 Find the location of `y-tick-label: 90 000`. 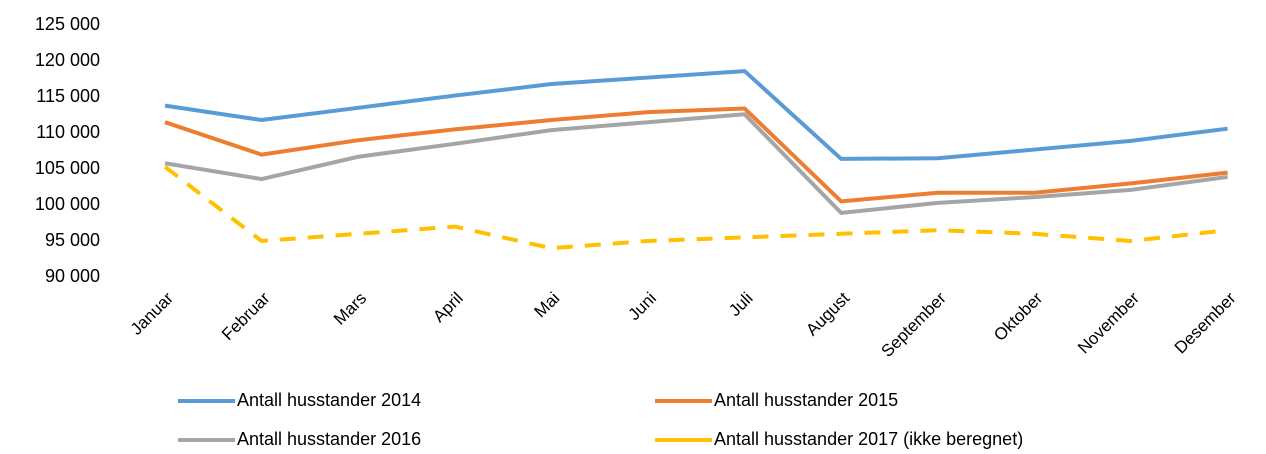

y-tick-label: 90 000 is located at coordinates (72, 276).